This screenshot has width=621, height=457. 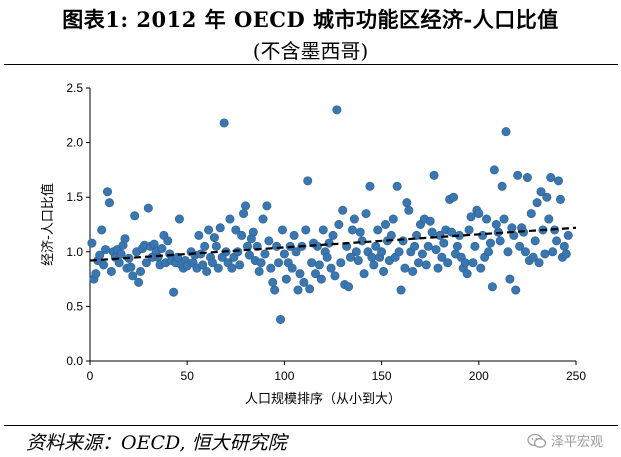 What do you see at coordinates (48, 224) in the screenshot?
I see `y-axis-label: 经济-人口比值` at bounding box center [48, 224].